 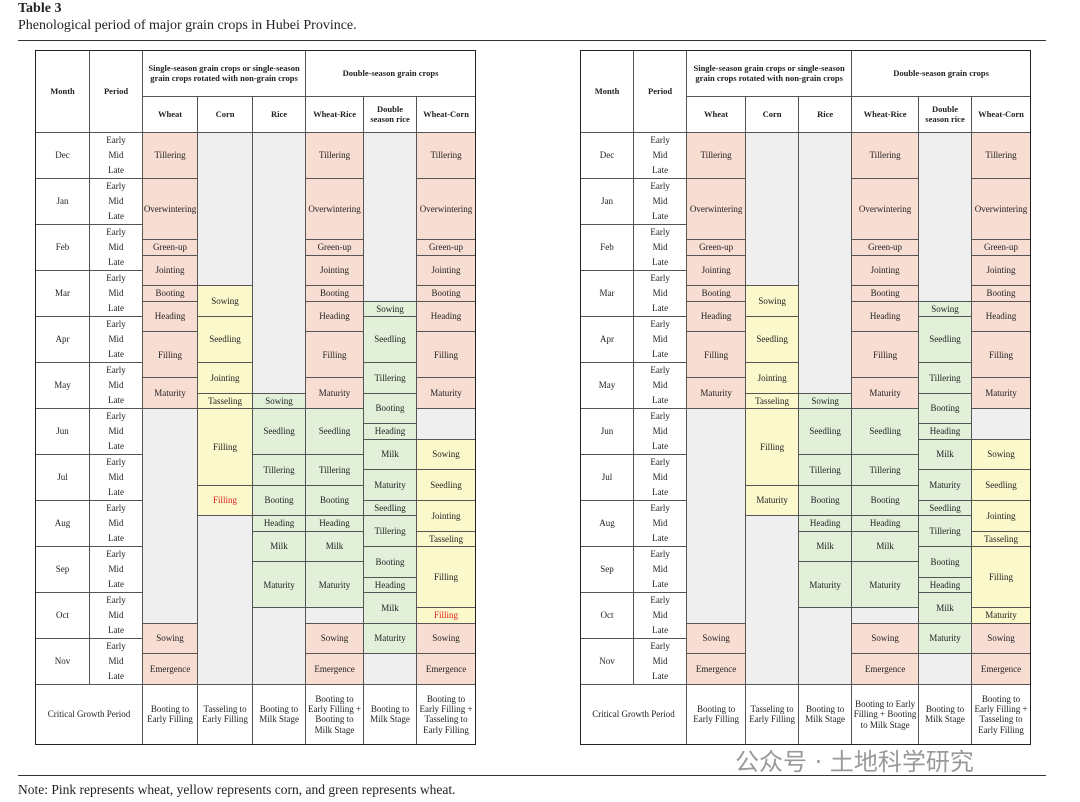 I want to click on stage: Green-up, so click(x=446, y=247).